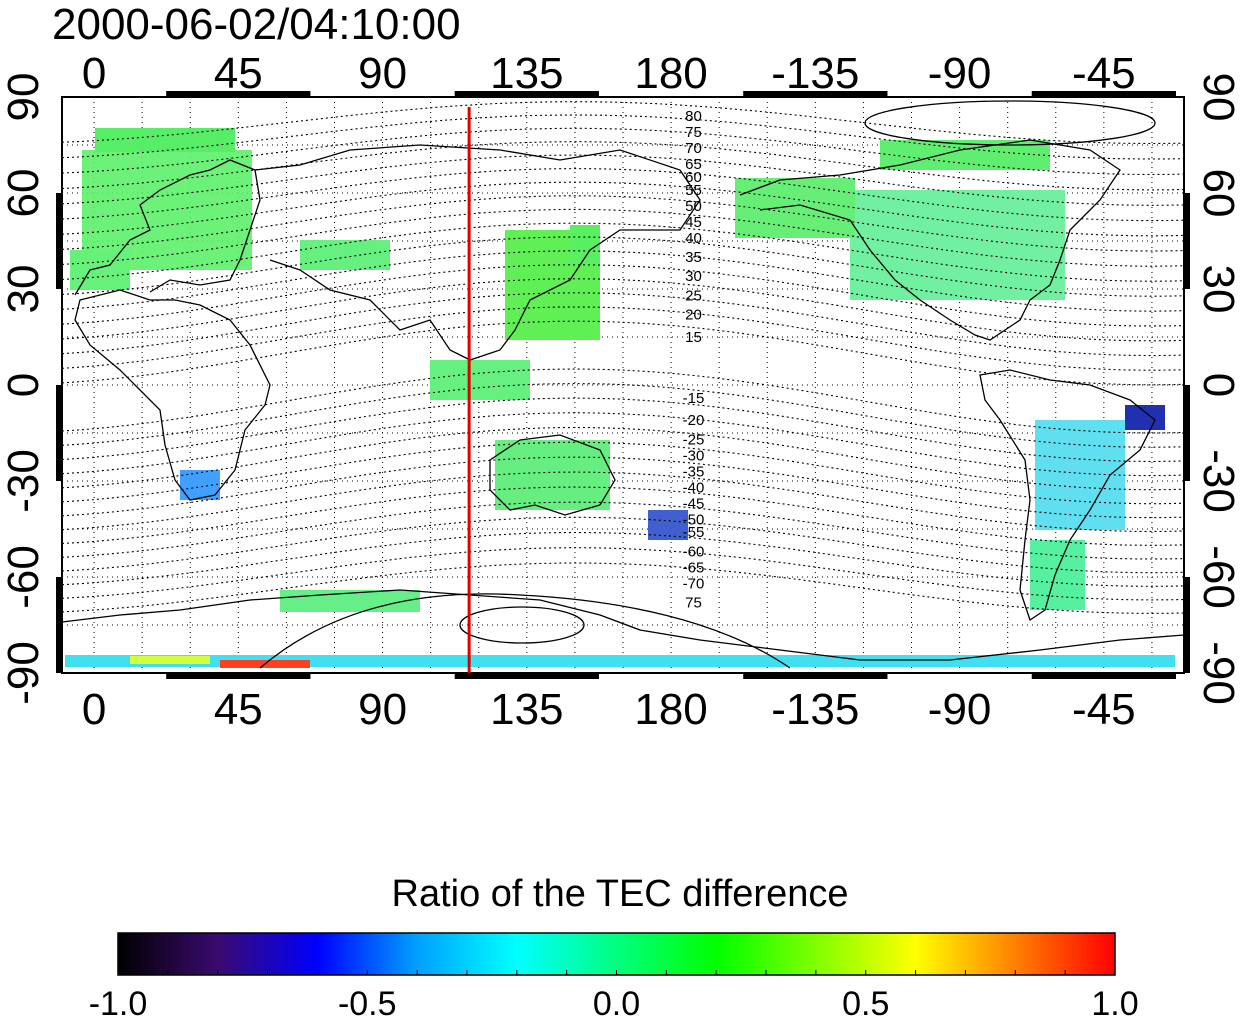 Image resolution: width=1240 pixels, height=1024 pixels. What do you see at coordinates (24, 289) in the screenshot?
I see `left-lat-label: 30` at bounding box center [24, 289].